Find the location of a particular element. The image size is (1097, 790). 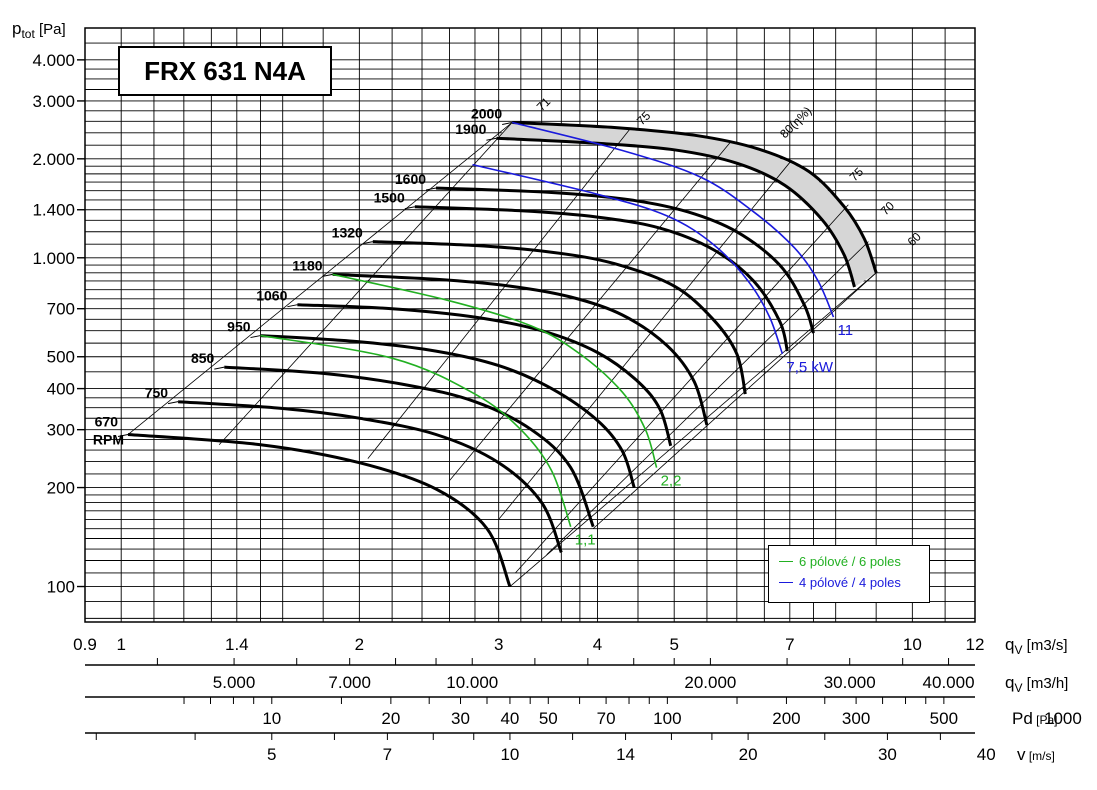

efficiency-label-5: 60 is located at coordinates (915, 239).